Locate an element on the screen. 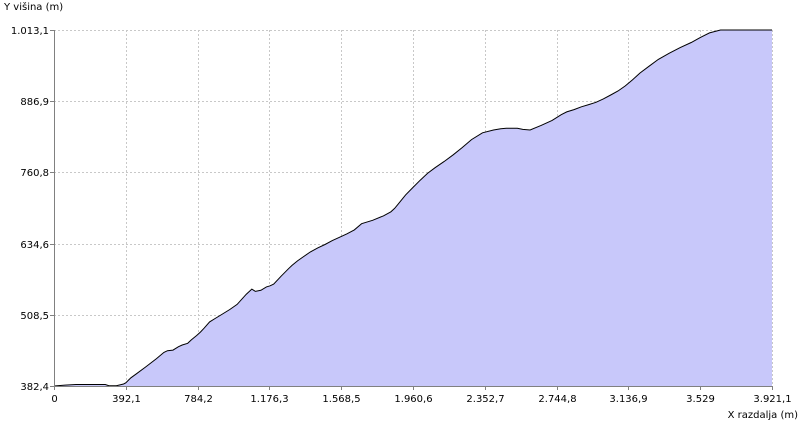 This screenshot has height=424, width=800. y-tick-label: 634,6 is located at coordinates (34, 245).